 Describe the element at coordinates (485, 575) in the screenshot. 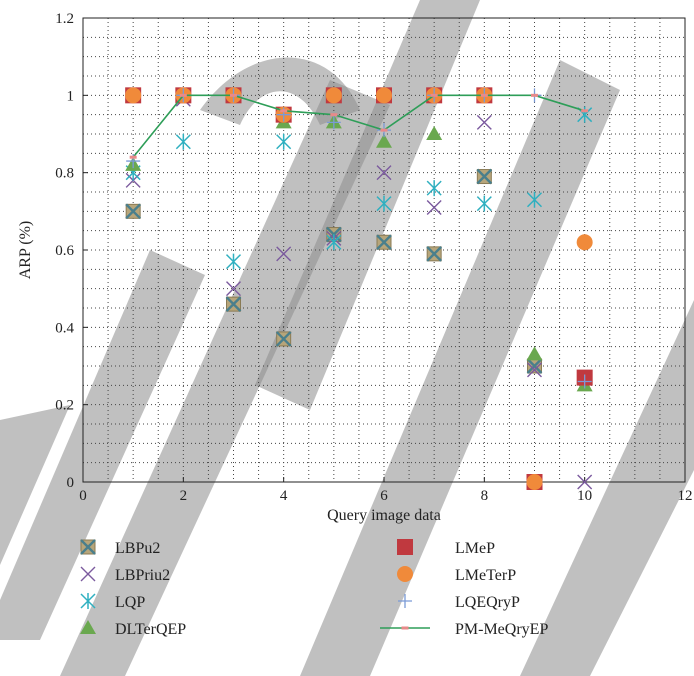

I see `legend-label-lmeterp: LMeTerP` at that location.